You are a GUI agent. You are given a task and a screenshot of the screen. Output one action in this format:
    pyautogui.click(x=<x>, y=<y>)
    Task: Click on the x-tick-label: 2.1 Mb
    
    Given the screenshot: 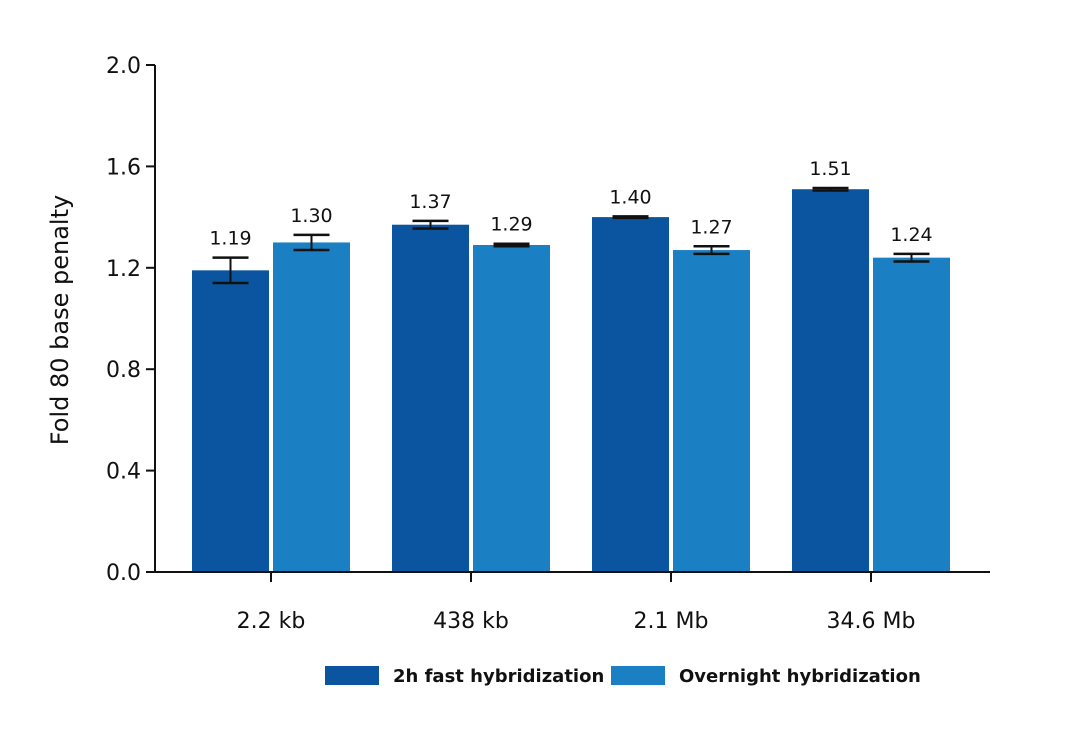 What is the action you would take?
    pyautogui.click(x=671, y=621)
    